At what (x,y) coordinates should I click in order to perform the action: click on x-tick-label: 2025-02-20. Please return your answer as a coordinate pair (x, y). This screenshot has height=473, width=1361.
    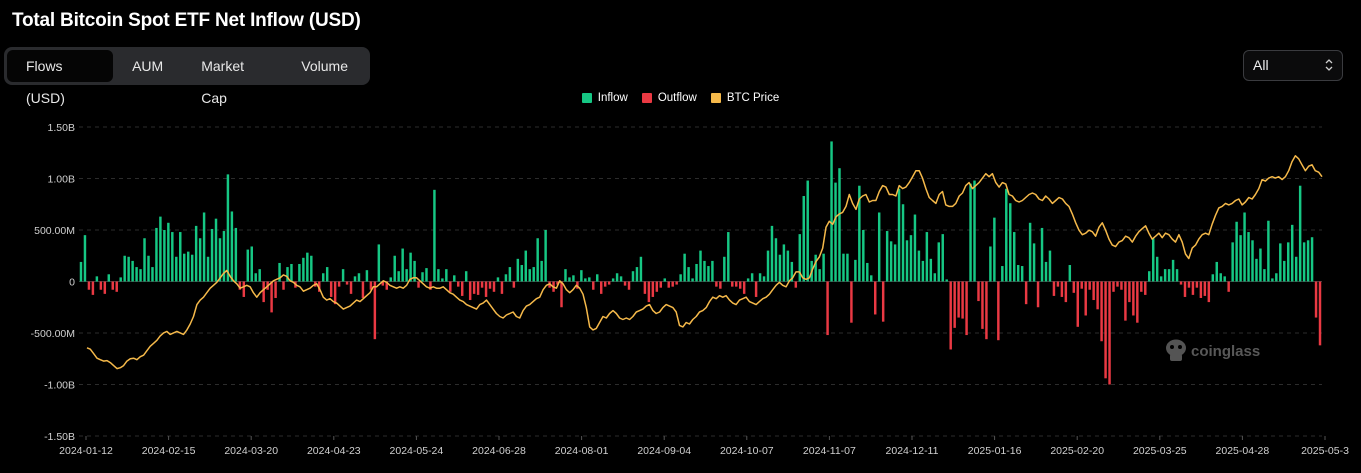
    Looking at the image, I should click on (1077, 451).